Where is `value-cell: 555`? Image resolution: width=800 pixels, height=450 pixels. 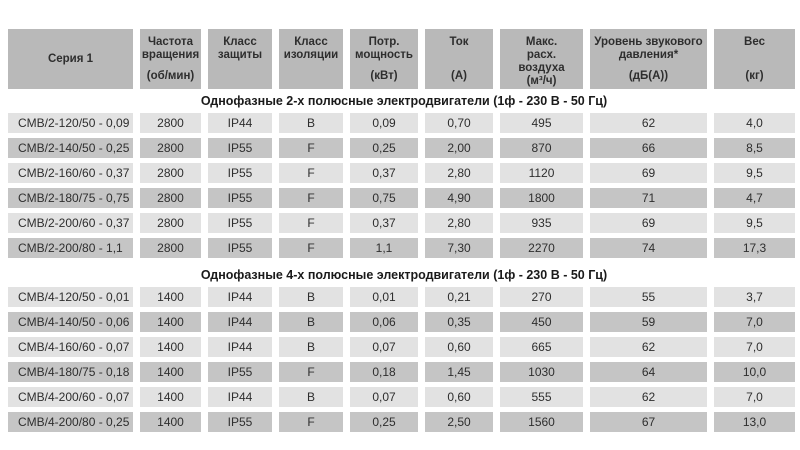
value-cell: 555 is located at coordinates (541, 397).